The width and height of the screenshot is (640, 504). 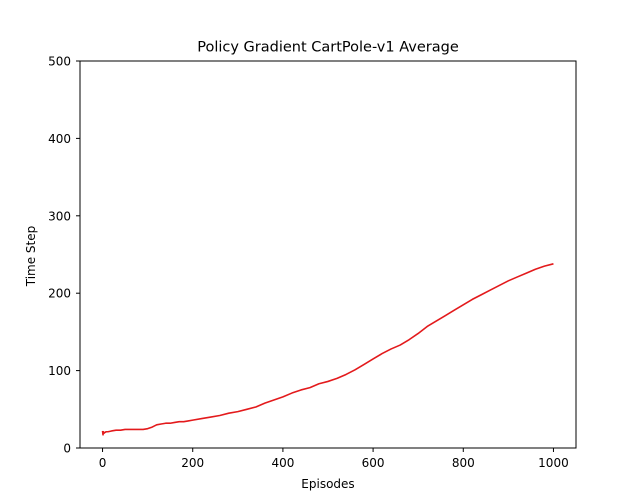 I want to click on x-axis: 0 200 400 600 800 1000, so click(x=334, y=459).